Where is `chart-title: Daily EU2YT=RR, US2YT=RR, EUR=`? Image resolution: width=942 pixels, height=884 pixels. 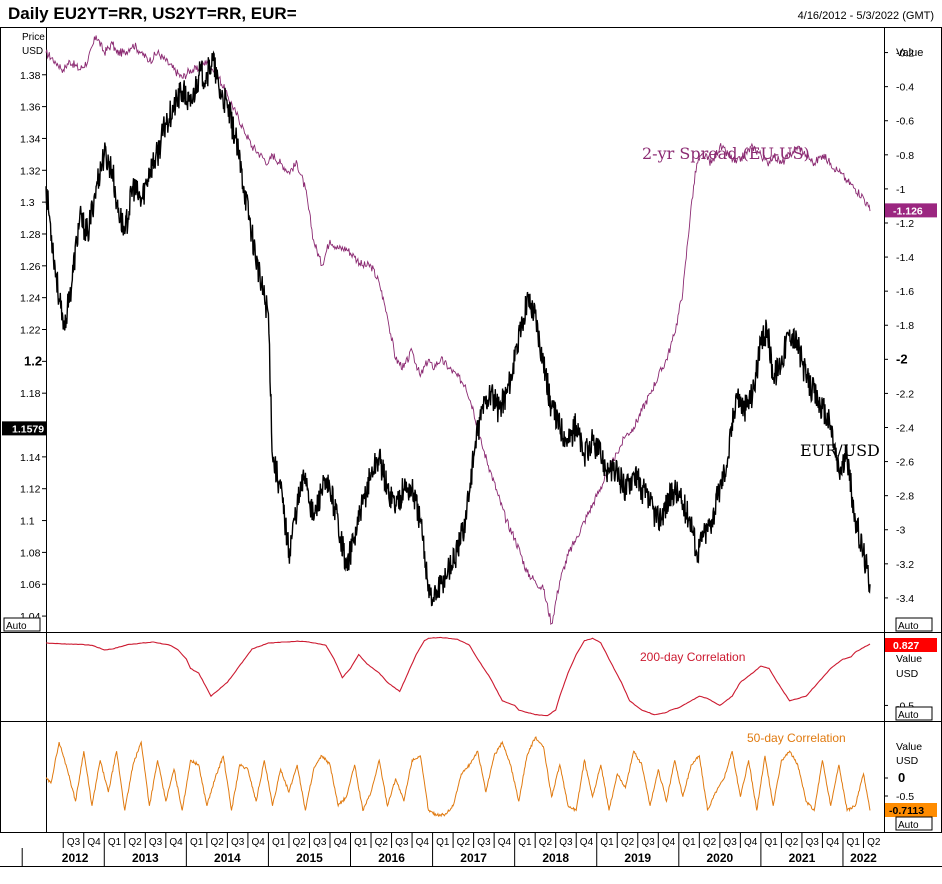 chart-title: Daily EU2YT=RR, US2YT=RR, EUR= is located at coordinates (152, 13).